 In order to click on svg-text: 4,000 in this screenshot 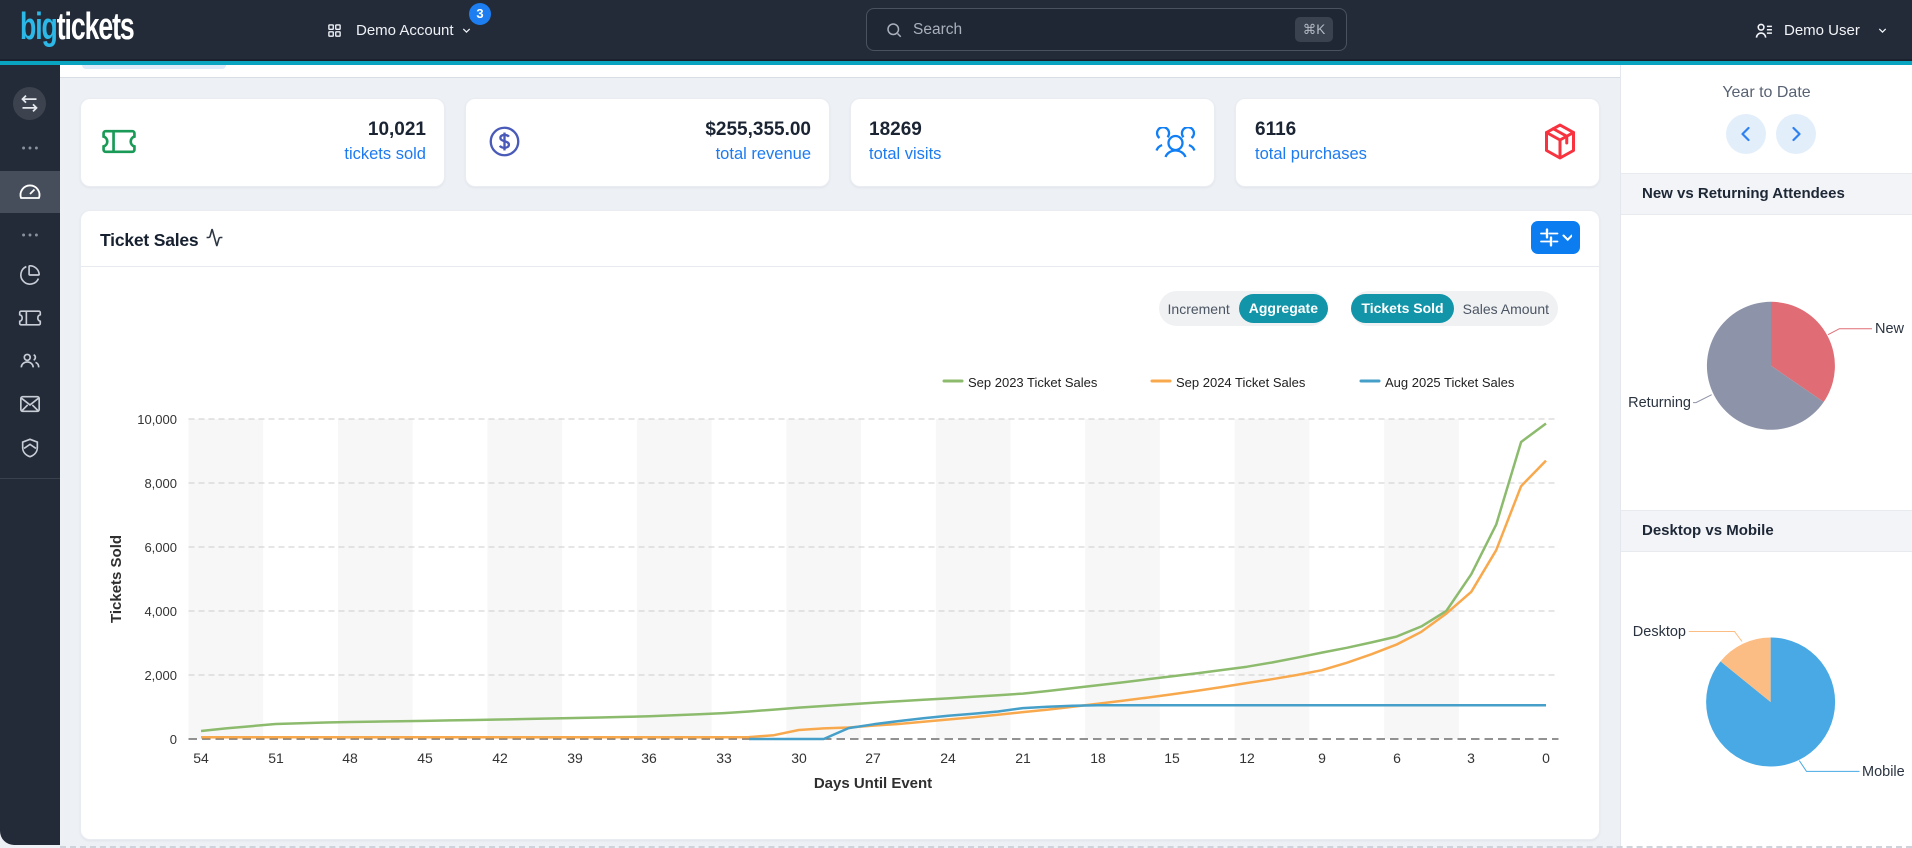, I will do `click(160, 611)`.